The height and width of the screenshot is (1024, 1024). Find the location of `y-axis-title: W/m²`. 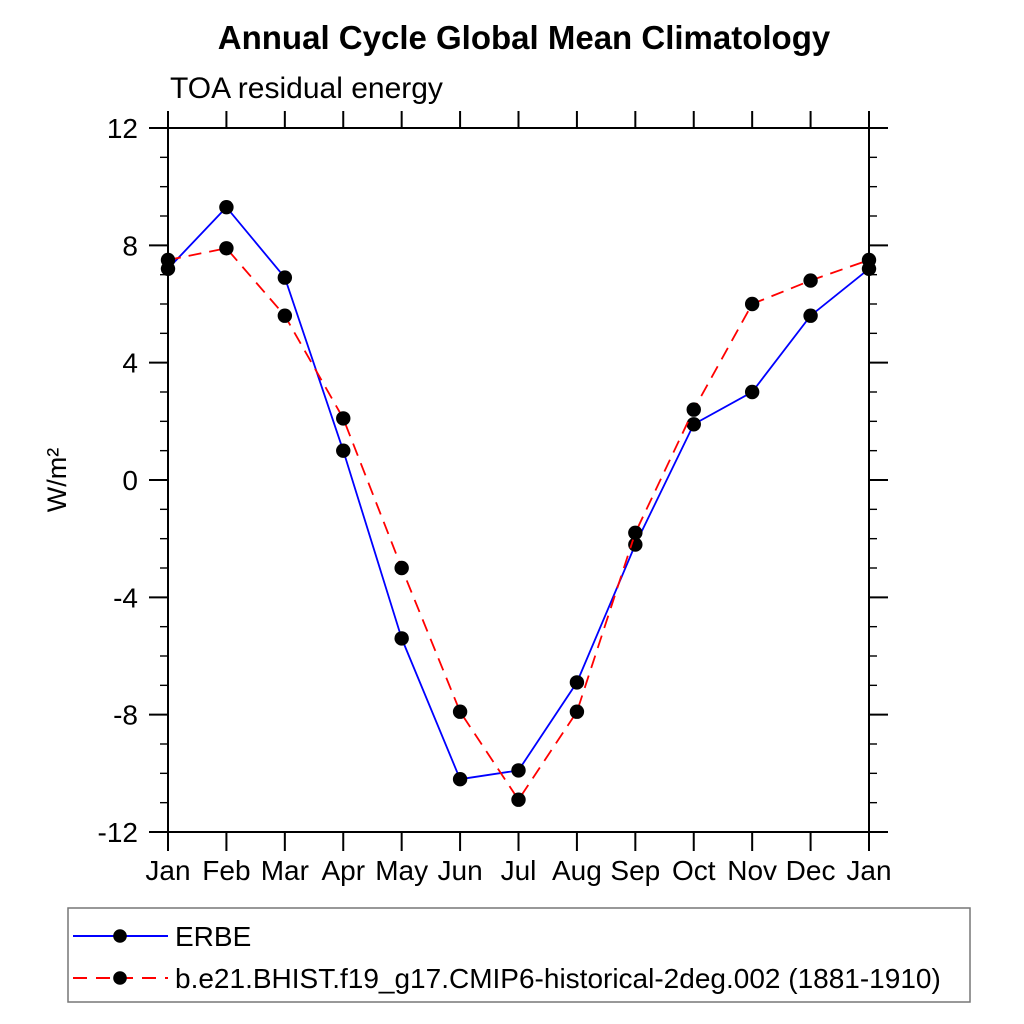

y-axis-title: W/m² is located at coordinates (57, 480).